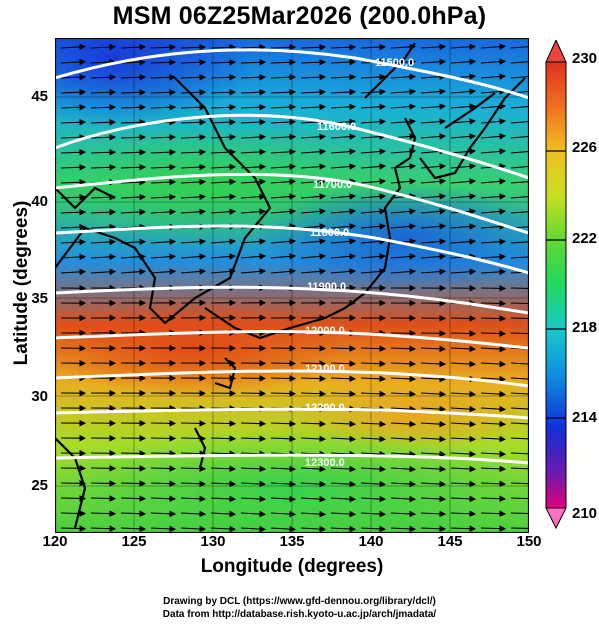 The width and height of the screenshot is (599, 625). Describe the element at coordinates (329, 233) in the screenshot. I see `contour-label: 11800.0` at that location.